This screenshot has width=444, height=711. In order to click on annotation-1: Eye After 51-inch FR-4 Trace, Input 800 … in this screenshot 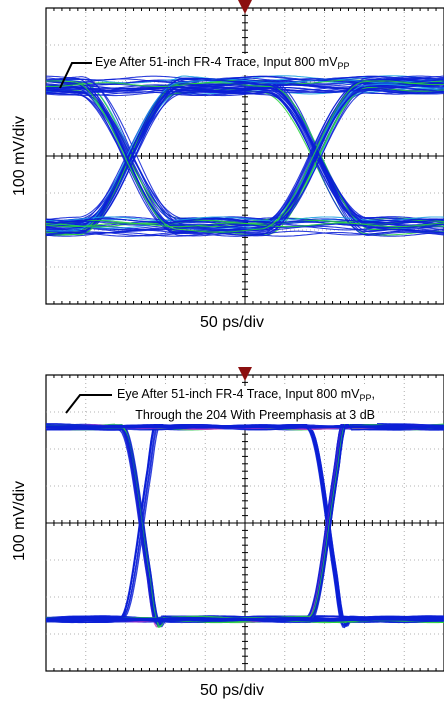, I will do `click(222, 64)`.